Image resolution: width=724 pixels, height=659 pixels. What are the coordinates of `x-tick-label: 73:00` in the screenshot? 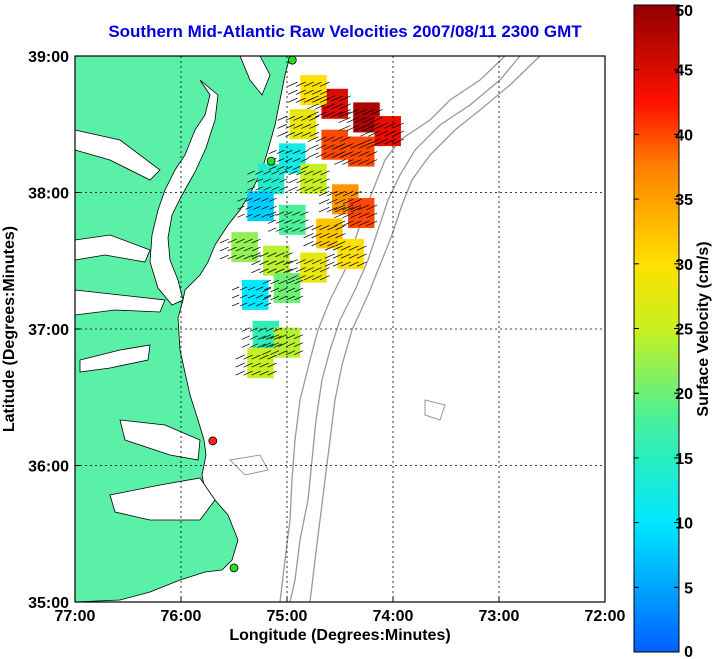 It's located at (499, 616).